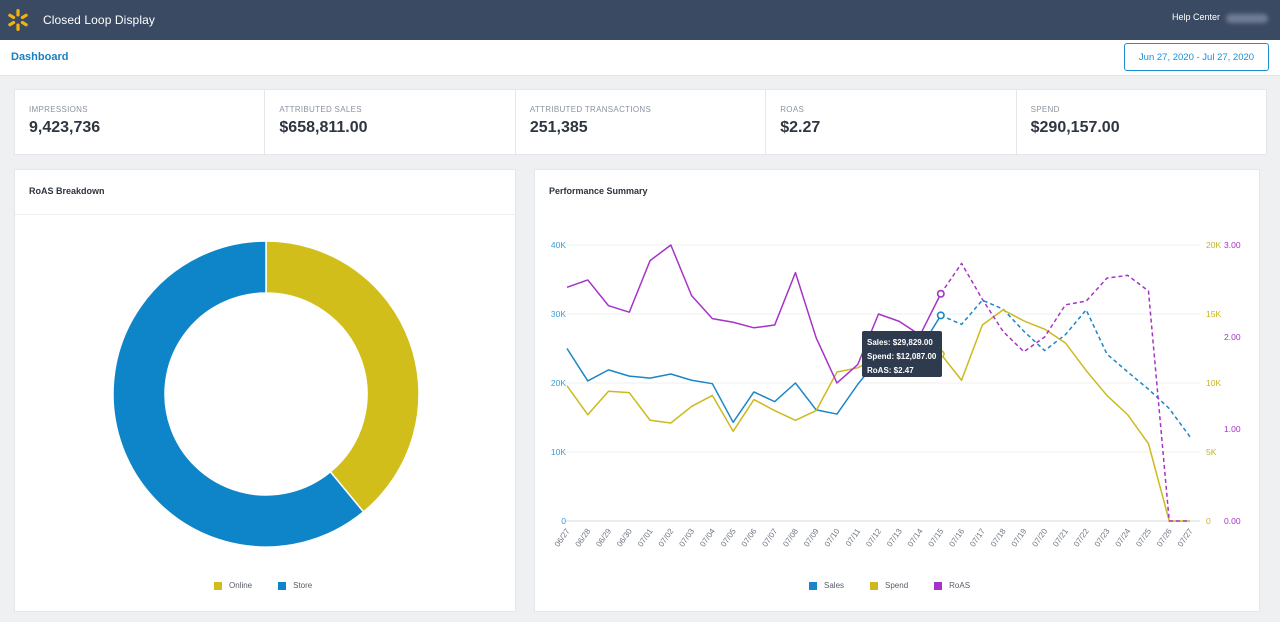  I want to click on donut-slice-store, so click(238, 394).